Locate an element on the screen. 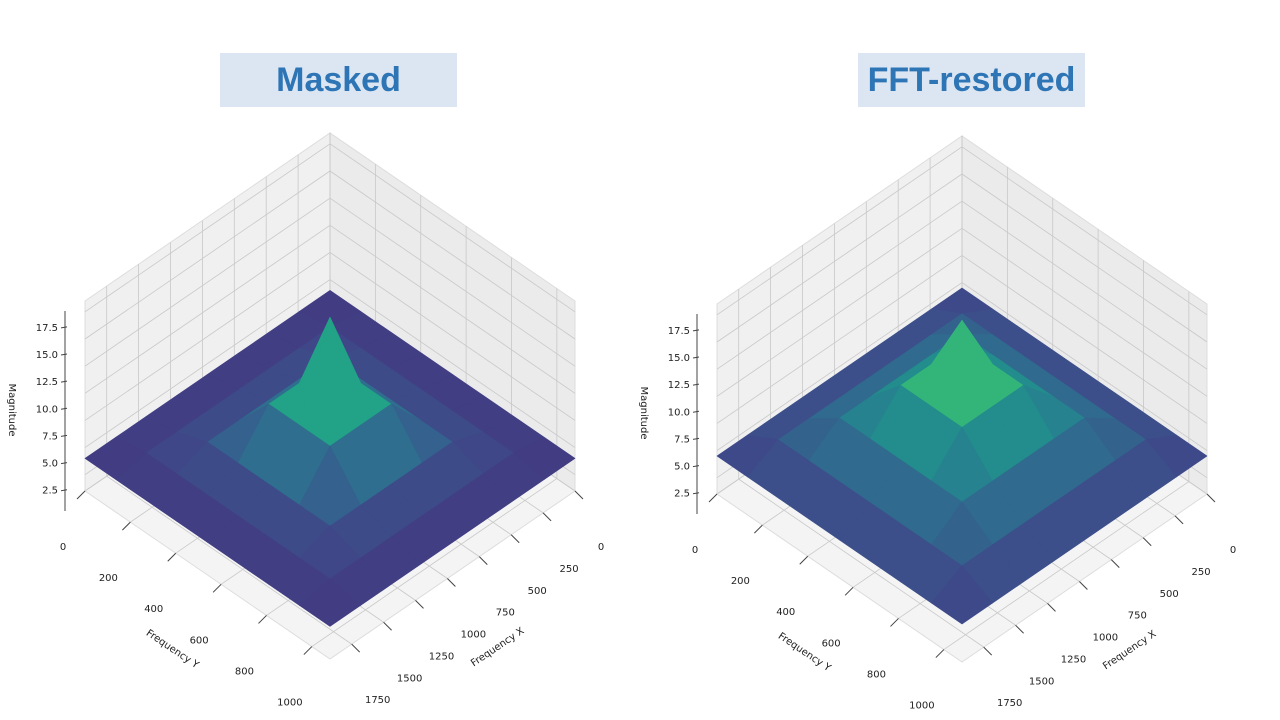 The height and width of the screenshot is (720, 1280). z-tick-label: 15.0 is located at coordinates (47, 355).